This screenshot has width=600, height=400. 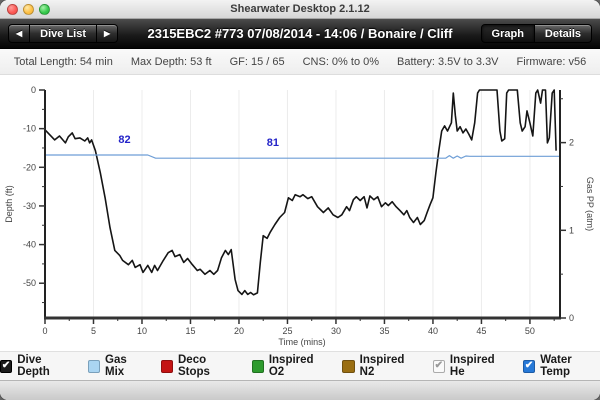 What do you see at coordinates (63, 61) in the screenshot?
I see `info-item: Total Length: 54 min` at bounding box center [63, 61].